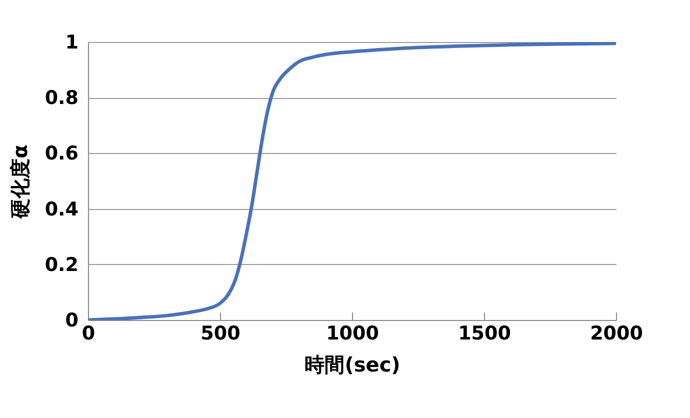 The width and height of the screenshot is (690, 418). Describe the element at coordinates (61, 265) in the screenshot. I see `y-tick-label: 0.2` at that location.